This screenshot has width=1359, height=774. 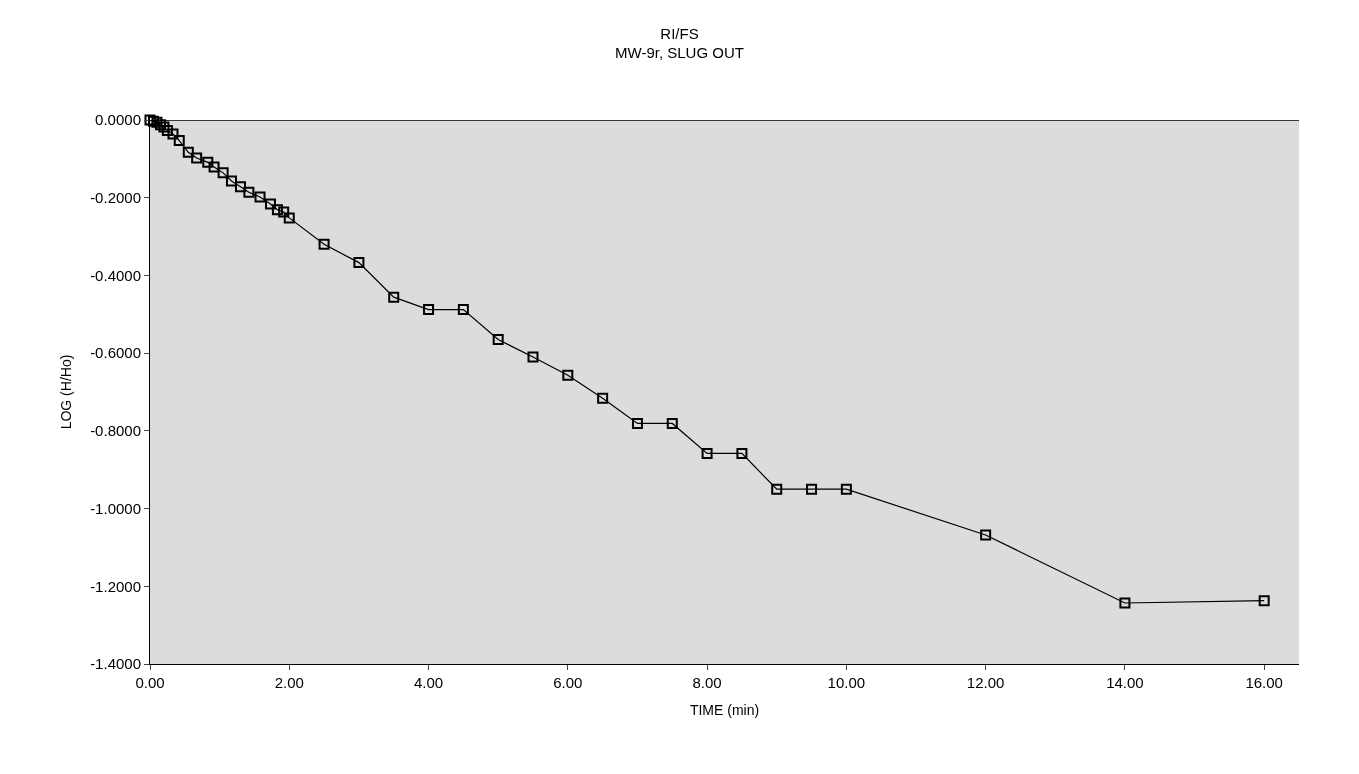 I want to click on x-tick-label: 14.00, so click(x=1125, y=682).